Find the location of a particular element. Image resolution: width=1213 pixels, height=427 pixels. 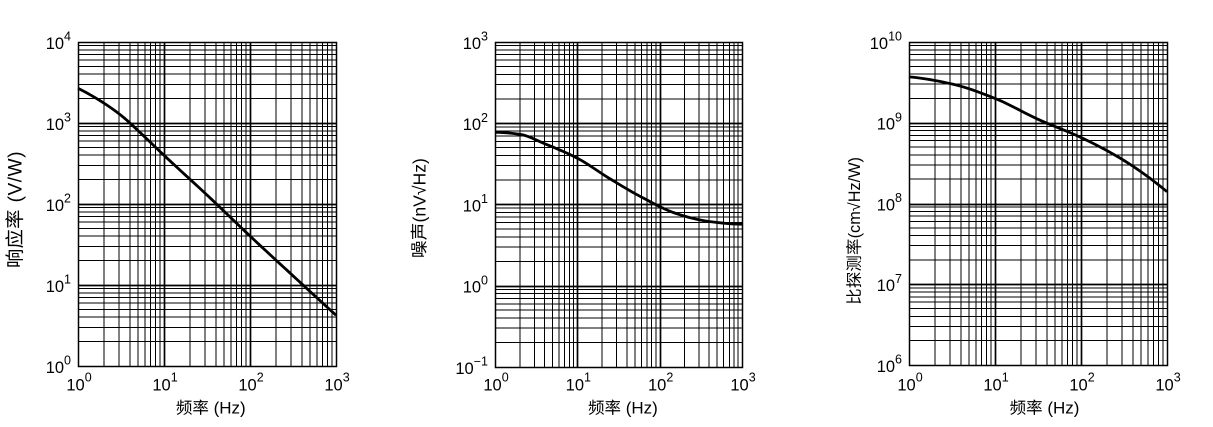

svg-text: (V/W) is located at coordinates (16, 177).